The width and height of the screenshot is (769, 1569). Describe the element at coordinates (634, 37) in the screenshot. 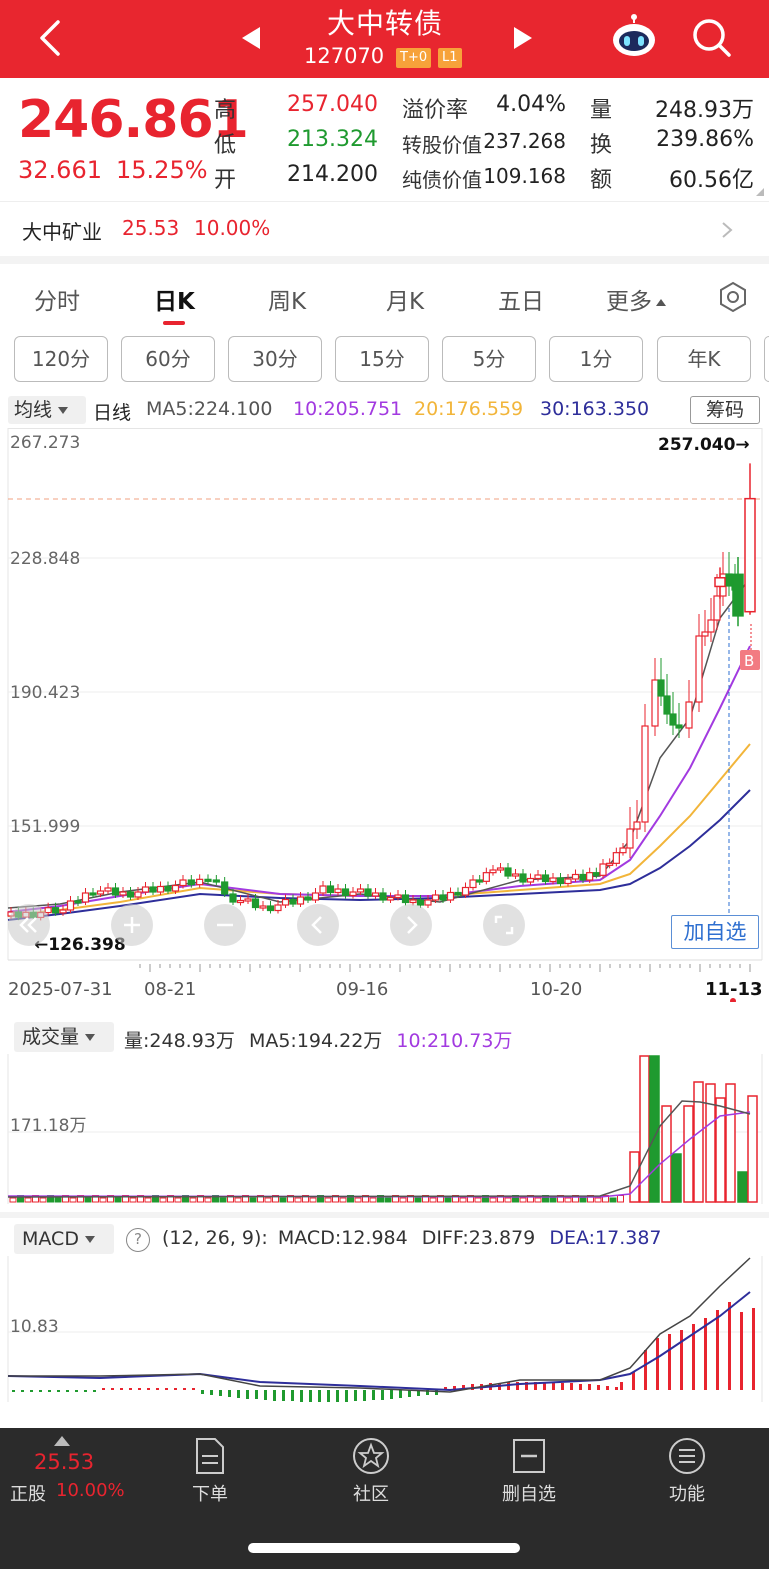

I see `robot-assistant-icon` at that location.